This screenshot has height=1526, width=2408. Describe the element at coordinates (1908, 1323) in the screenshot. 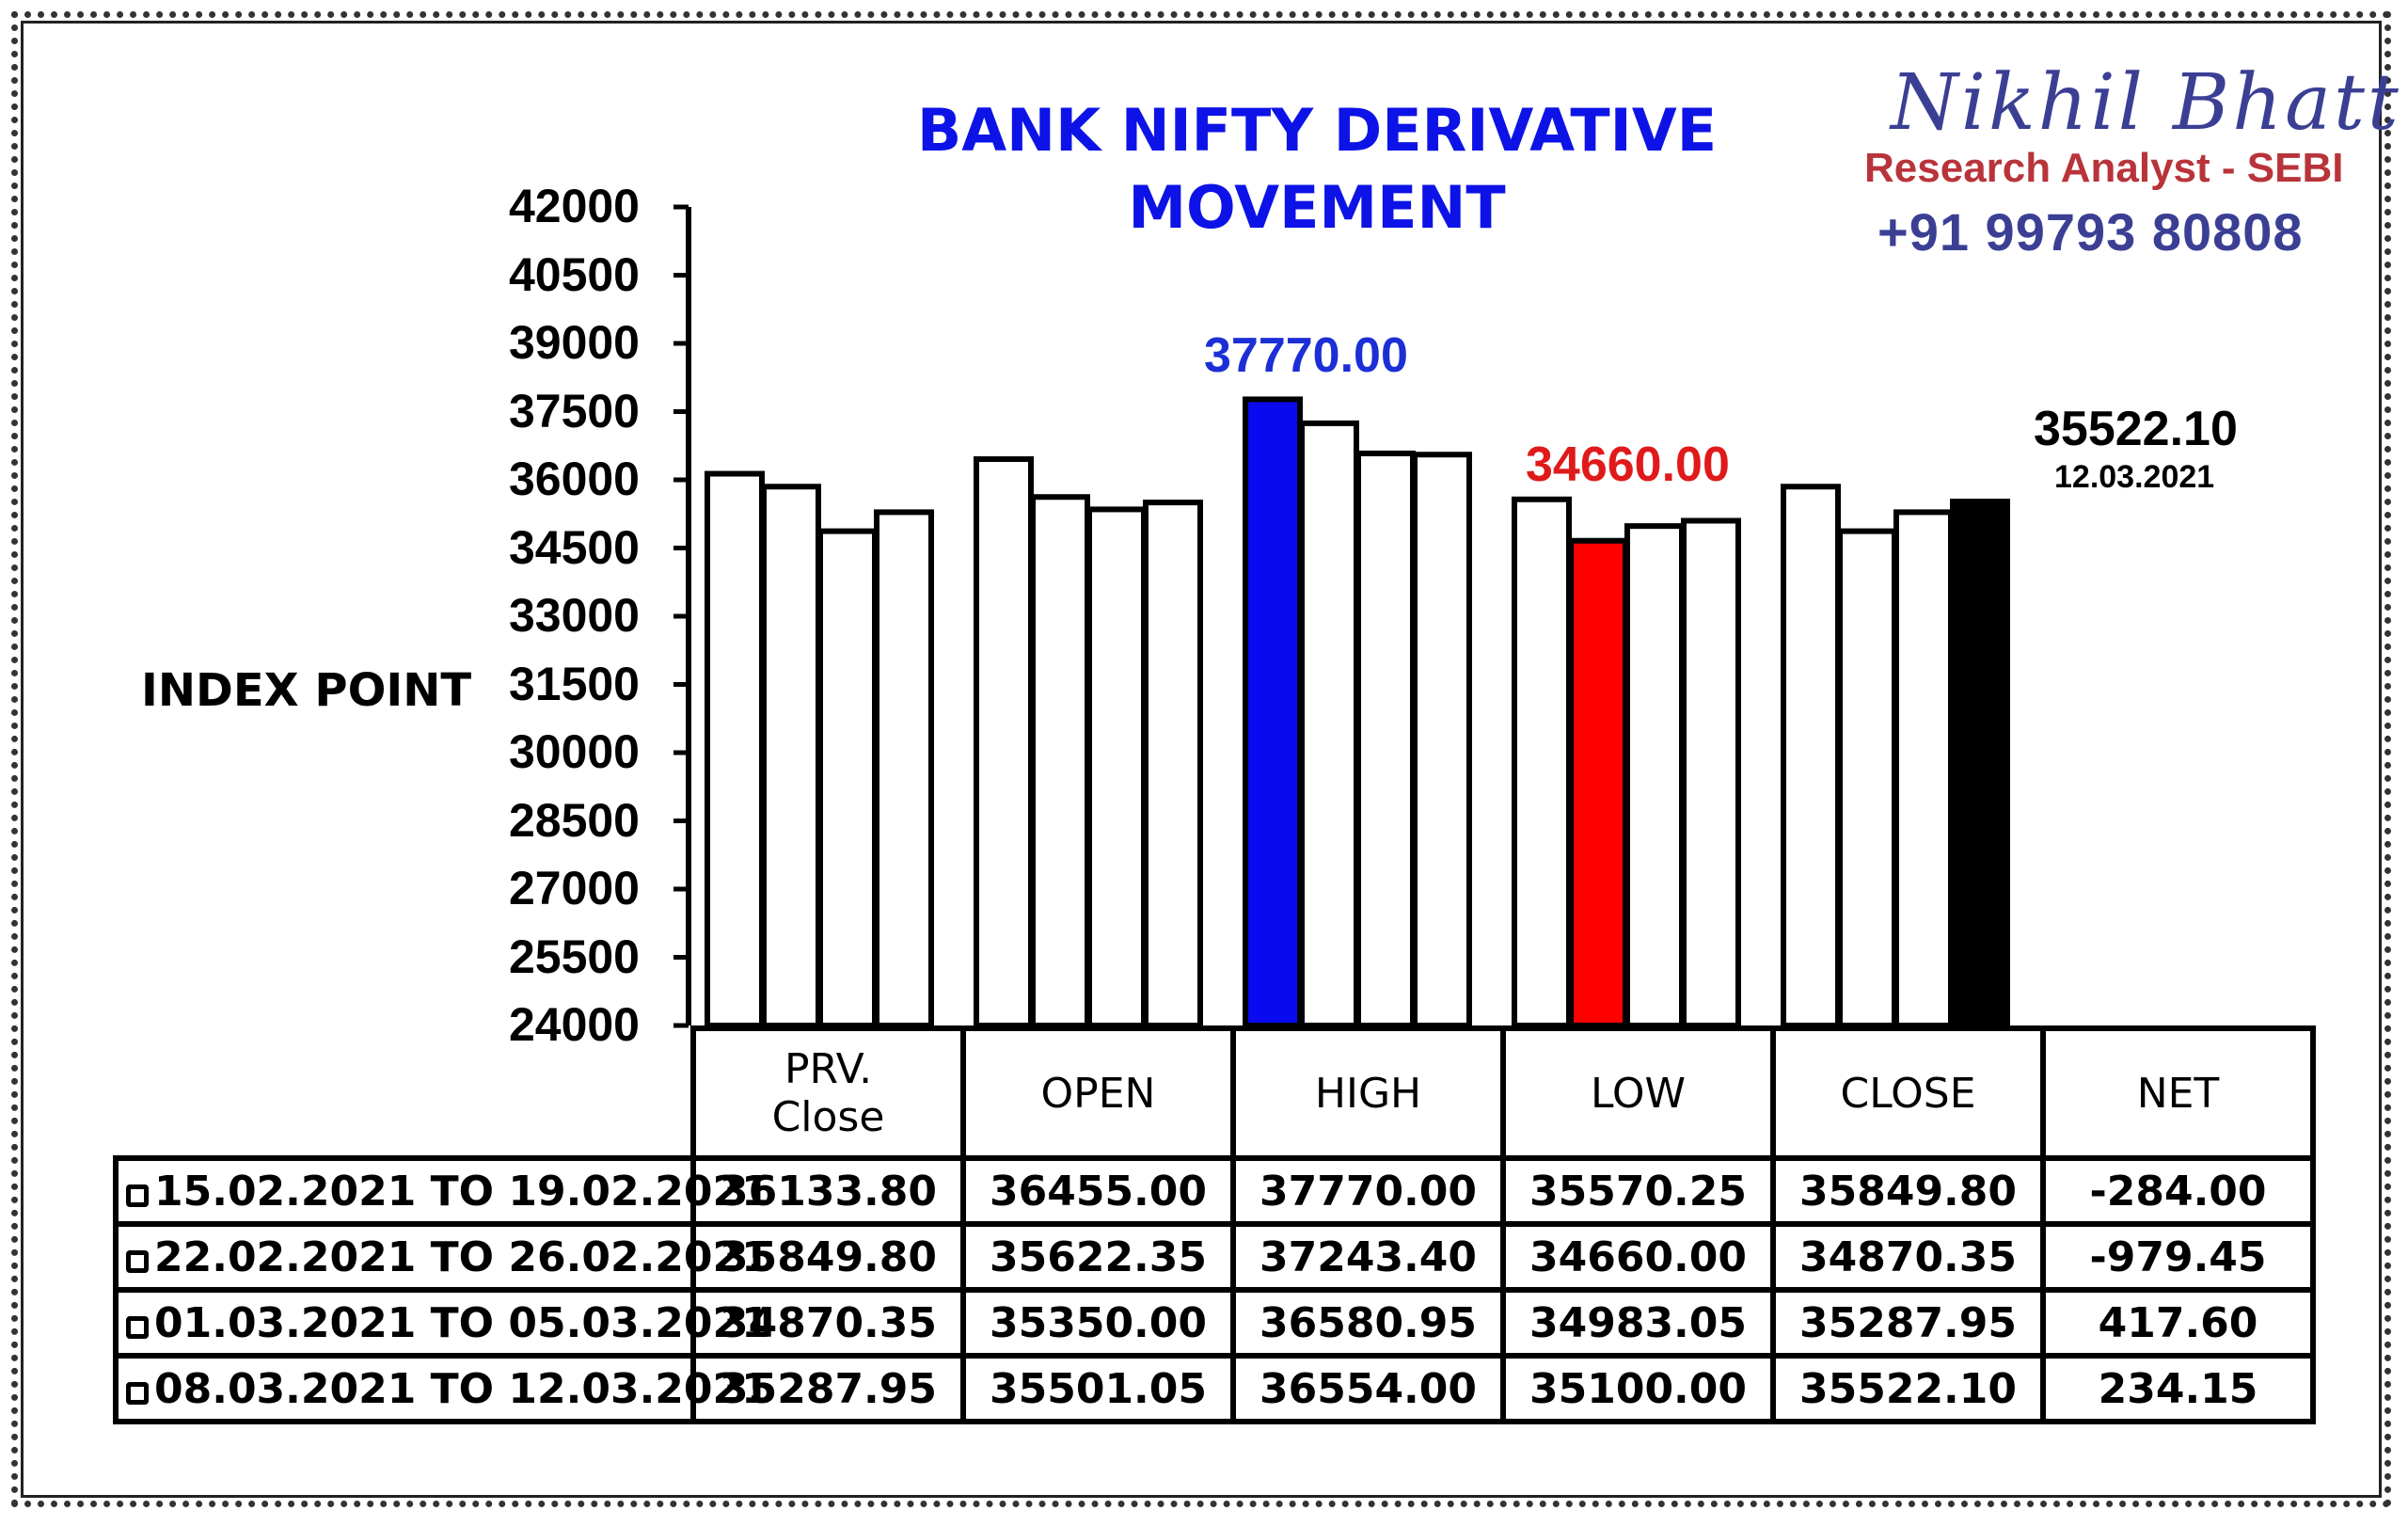

I see `cell-close: 35287.95` at that location.